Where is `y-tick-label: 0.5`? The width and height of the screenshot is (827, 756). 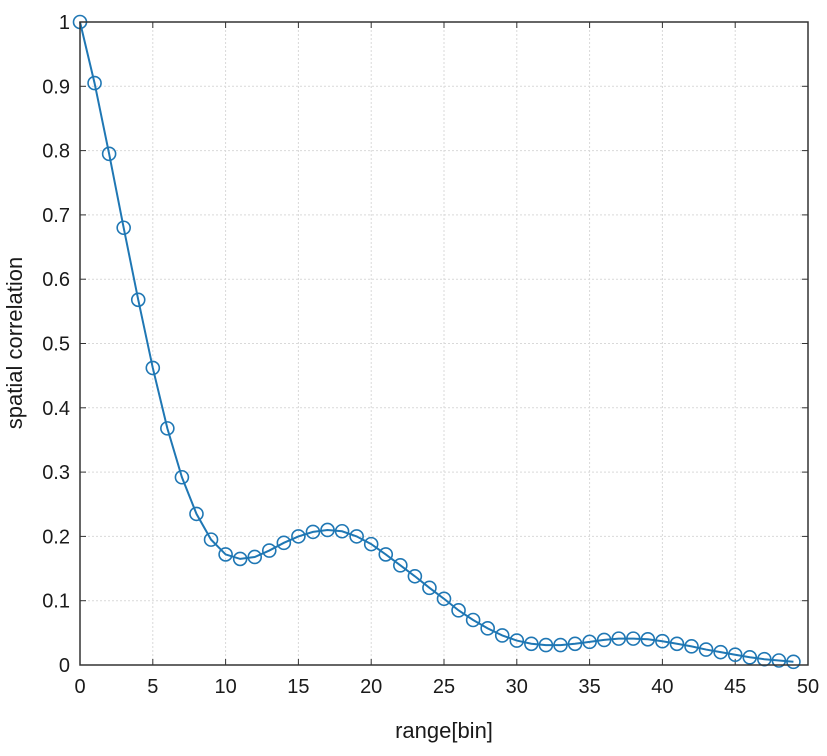
y-tick-label: 0.5 is located at coordinates (56, 345).